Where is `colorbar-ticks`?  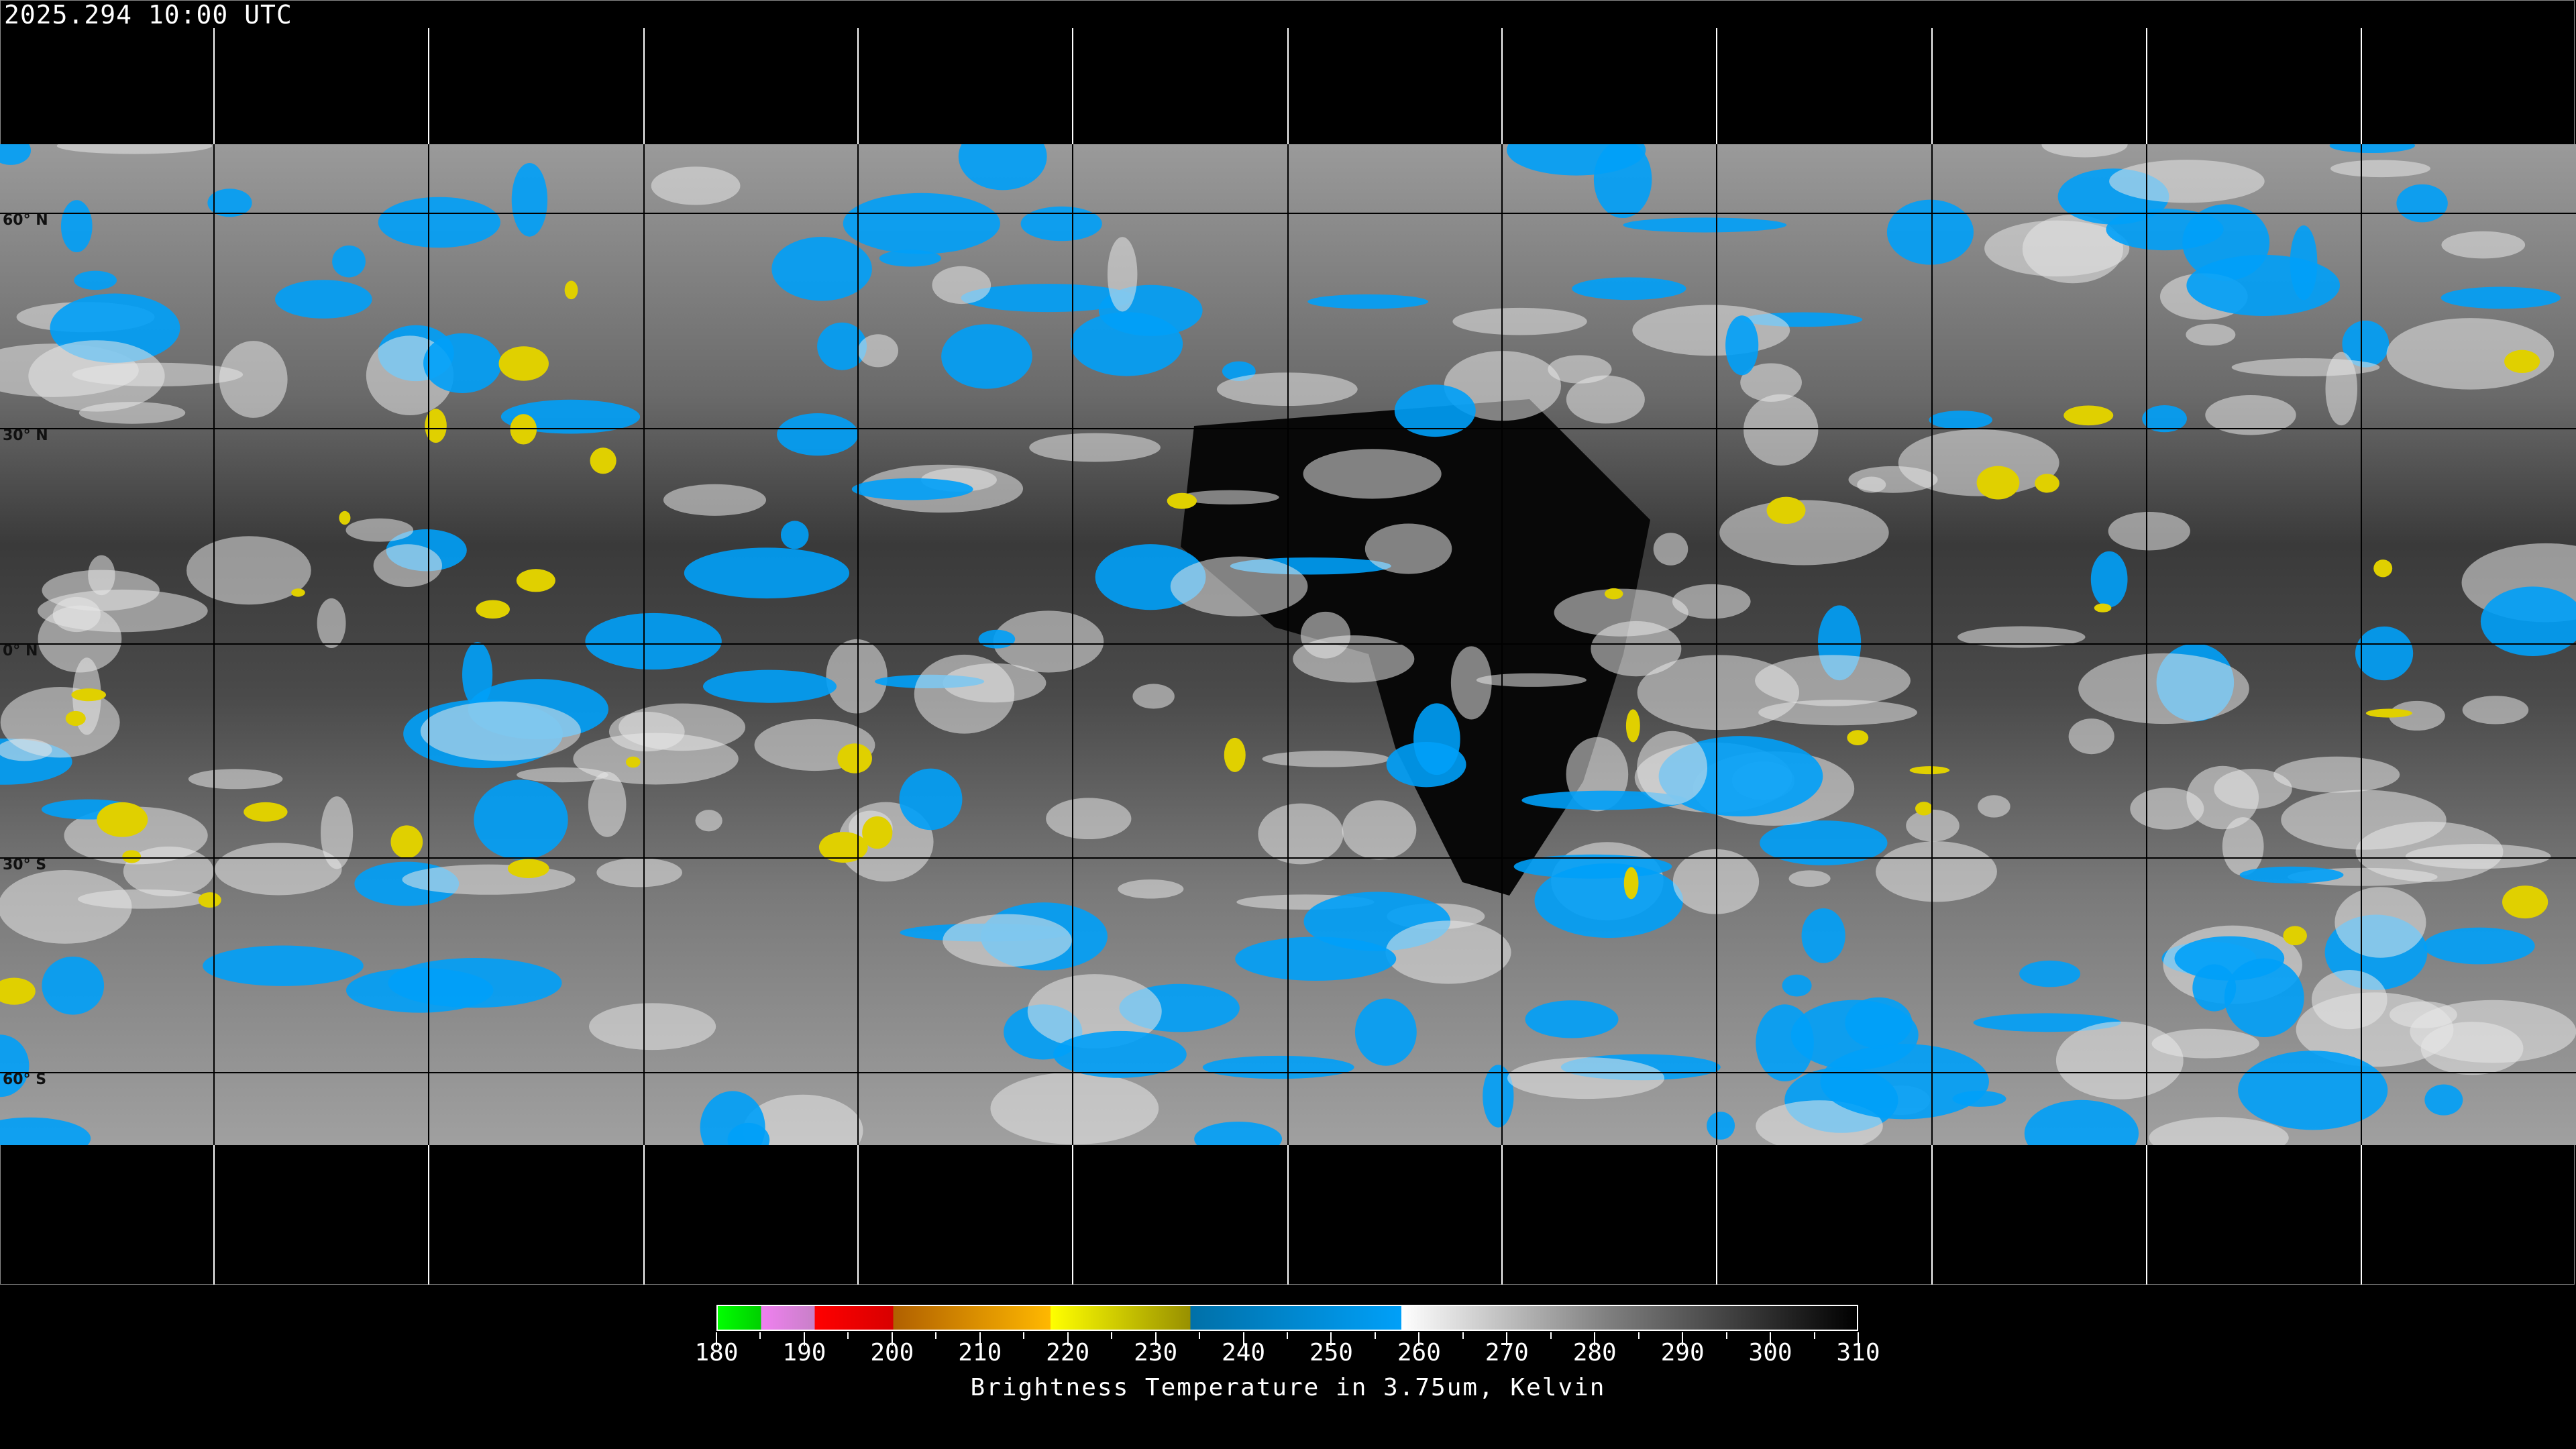
colorbar-ticks is located at coordinates (1287, 1339).